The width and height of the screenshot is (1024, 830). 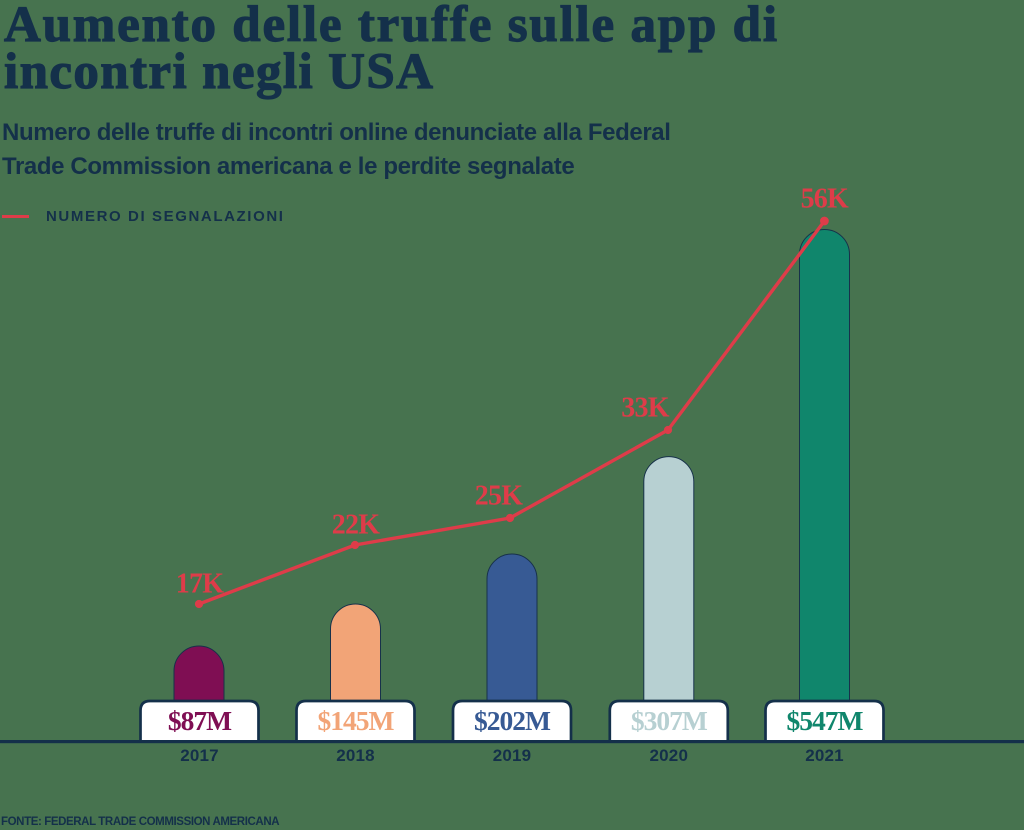 I want to click on svg-text: 2021, so click(x=824, y=755).